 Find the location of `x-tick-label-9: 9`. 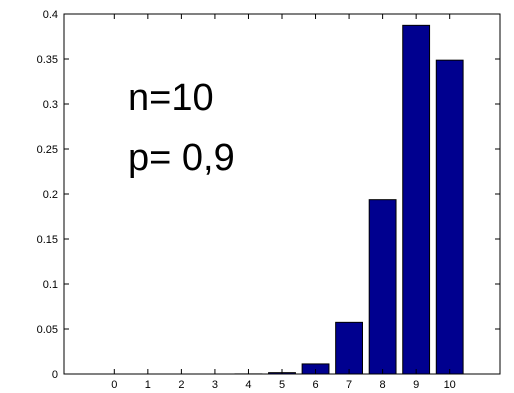

x-tick-label-9: 9 is located at coordinates (416, 385).